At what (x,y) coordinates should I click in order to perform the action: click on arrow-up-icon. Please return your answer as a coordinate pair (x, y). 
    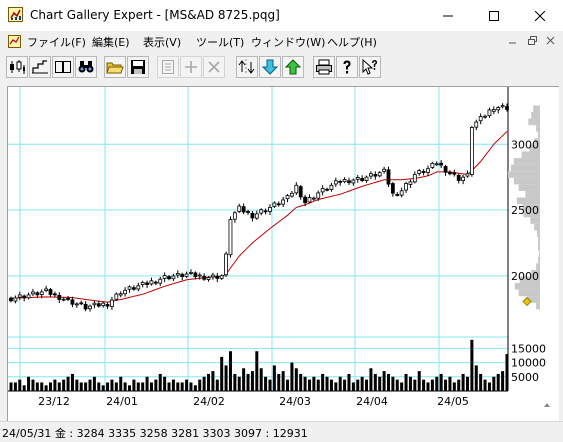
    Looking at the image, I should click on (293, 67).